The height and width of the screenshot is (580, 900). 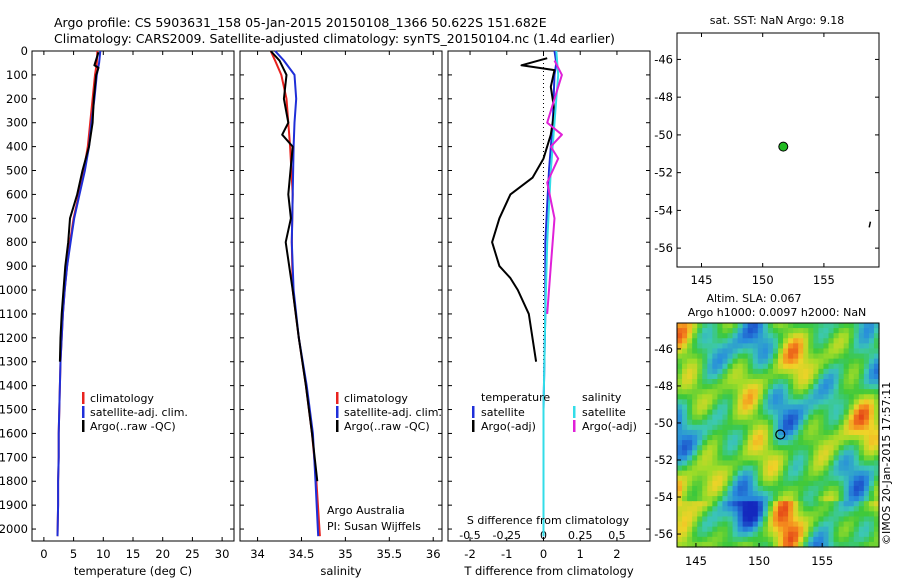 What do you see at coordinates (14, 457) in the screenshot?
I see `y-tick-label: 1700` at bounding box center [14, 457].